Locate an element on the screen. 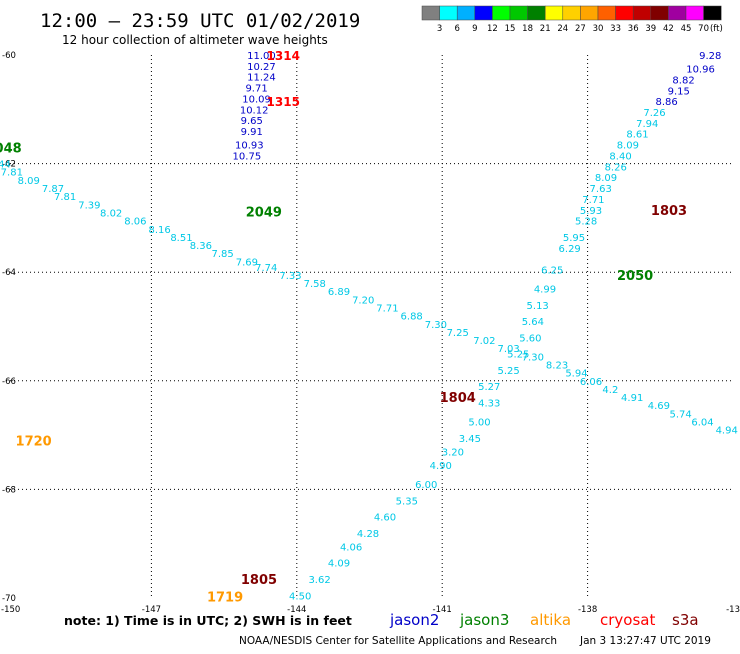 The width and height of the screenshot is (740, 654). swh-value-label: 4.28 is located at coordinates (368, 534).